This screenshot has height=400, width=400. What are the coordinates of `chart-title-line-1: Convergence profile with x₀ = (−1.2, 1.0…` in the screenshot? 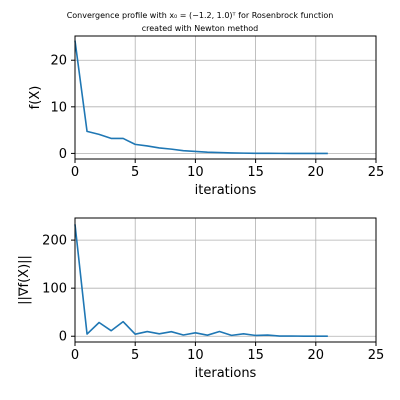 It's located at (200, 15).